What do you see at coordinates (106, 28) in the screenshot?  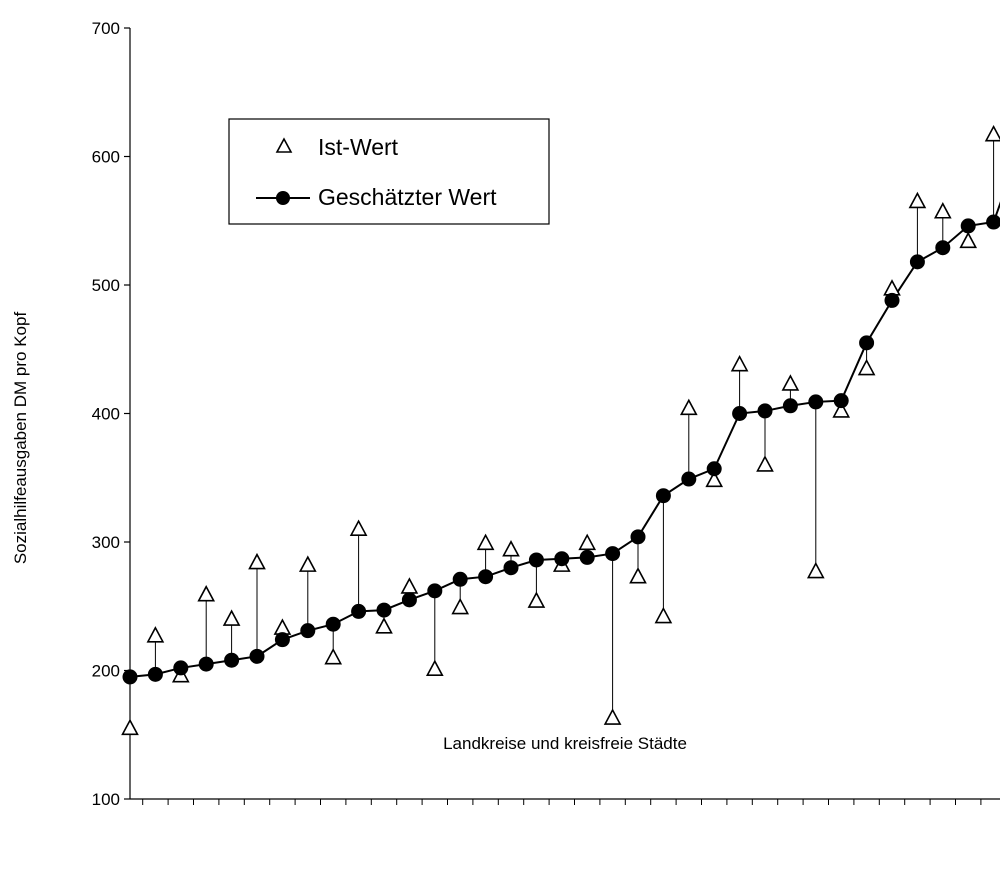 I see `y-tick-label: 700` at bounding box center [106, 28].